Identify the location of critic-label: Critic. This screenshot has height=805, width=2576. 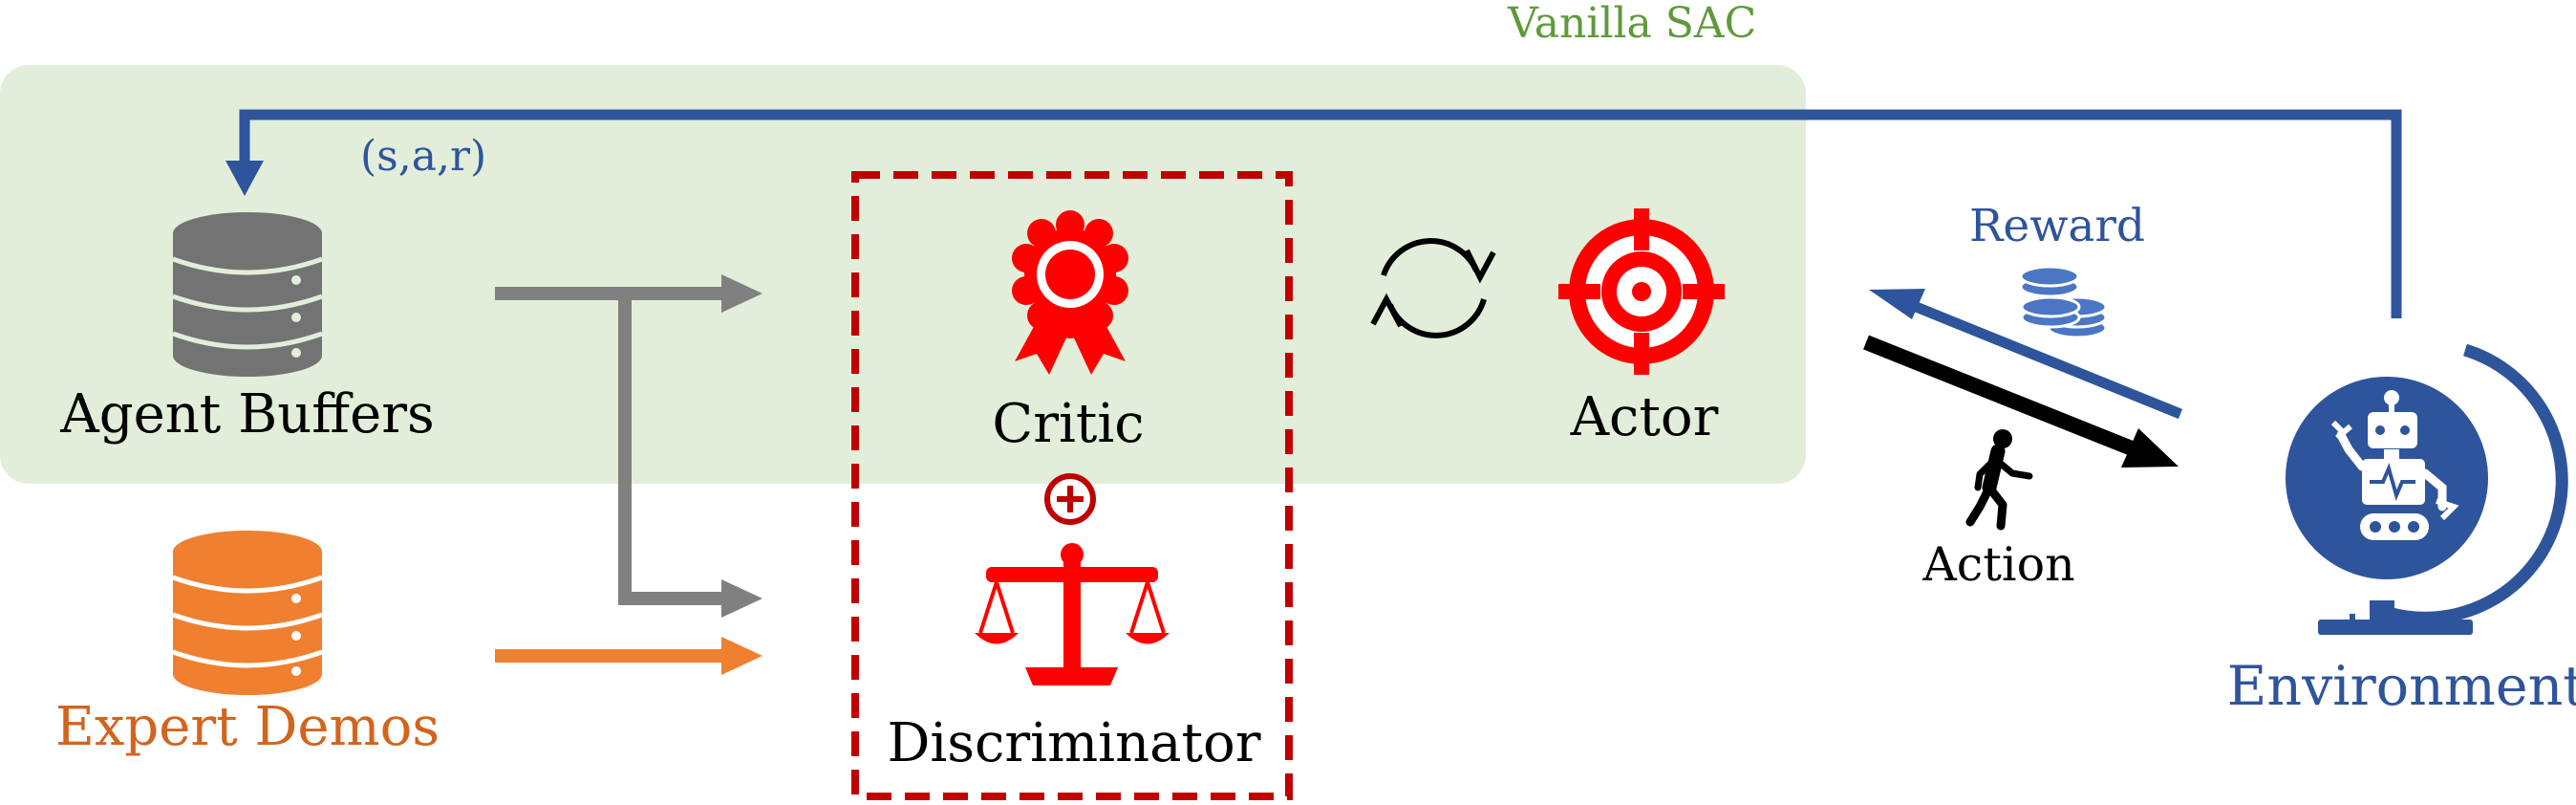
(1068, 424).